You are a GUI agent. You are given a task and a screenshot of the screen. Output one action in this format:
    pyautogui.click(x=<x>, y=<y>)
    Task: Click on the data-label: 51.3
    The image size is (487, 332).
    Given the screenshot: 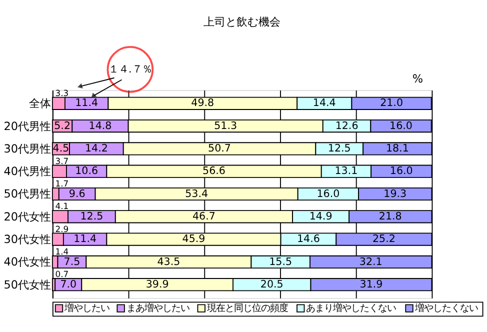 What is the action you would take?
    pyautogui.click(x=226, y=126)
    